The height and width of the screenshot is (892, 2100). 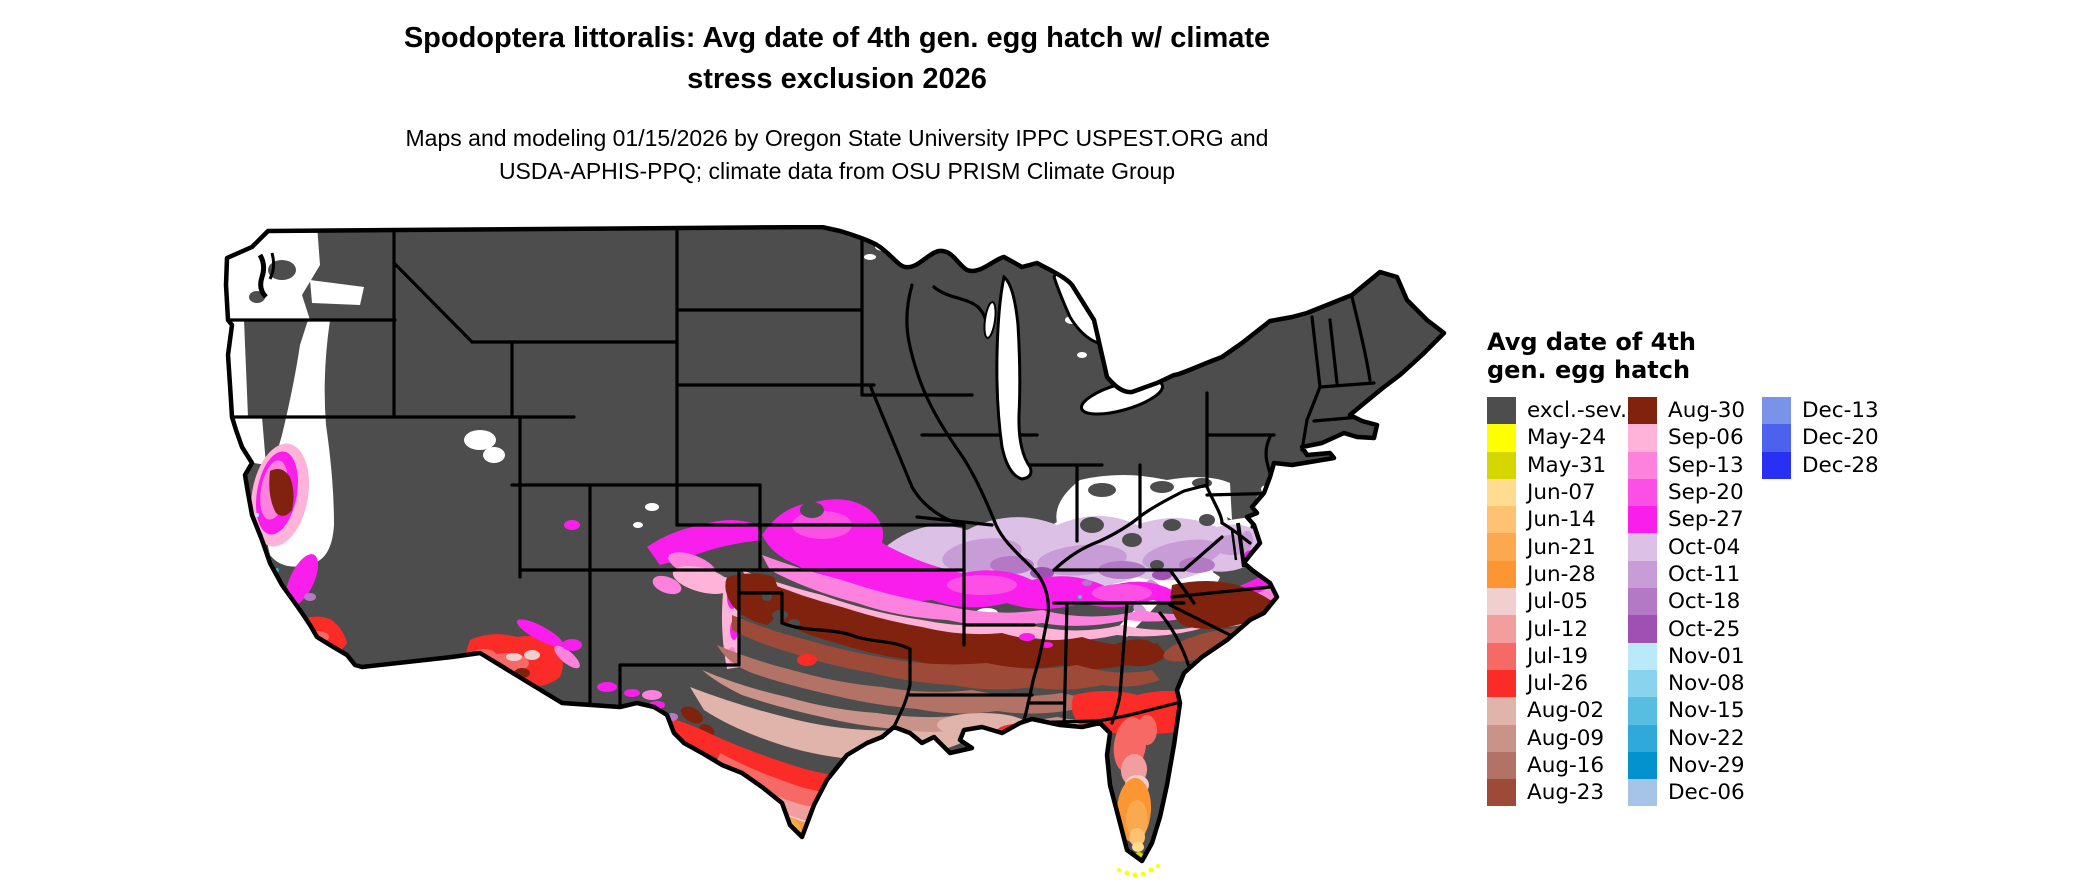 I want to click on lake-michigan, so click(x=1014, y=377).